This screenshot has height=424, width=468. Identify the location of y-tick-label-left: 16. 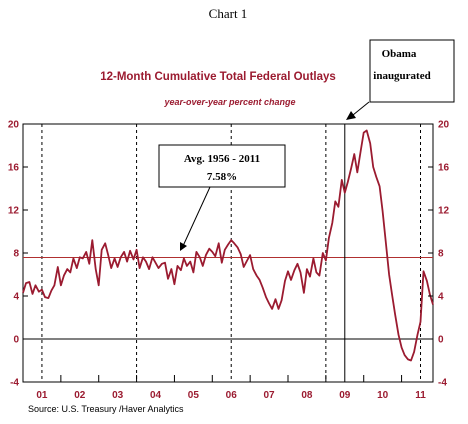
(14, 168).